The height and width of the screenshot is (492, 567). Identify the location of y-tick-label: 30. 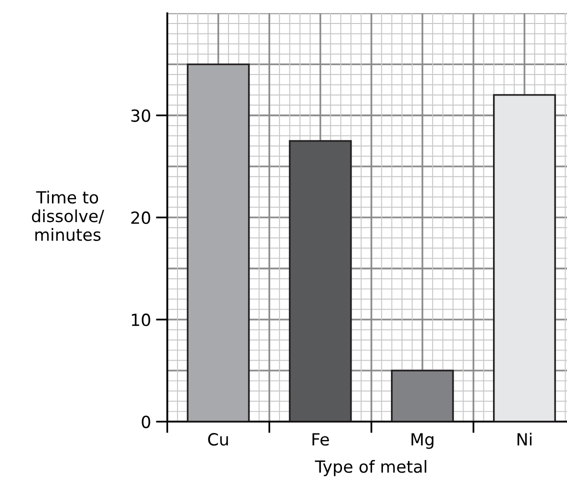
(140, 115).